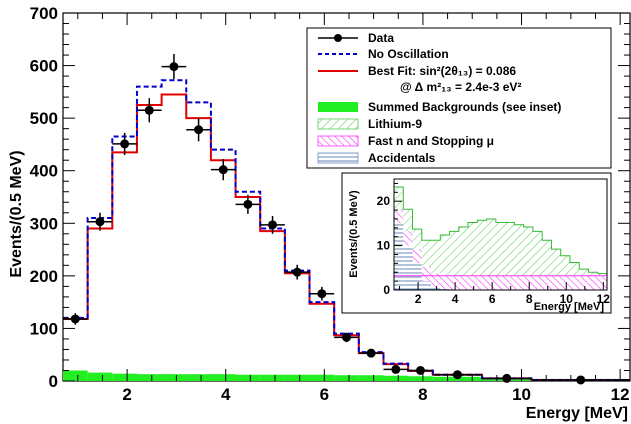 Image resolution: width=631 pixels, height=424 pixels. What do you see at coordinates (126, 394) in the screenshot?
I see `x-tick-label: 2` at bounding box center [126, 394].